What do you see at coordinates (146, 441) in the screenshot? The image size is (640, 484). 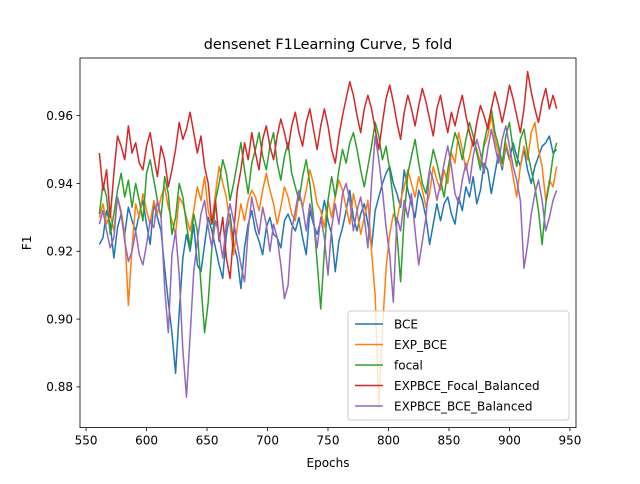 I see `x-tick-label: 600` at bounding box center [146, 441].